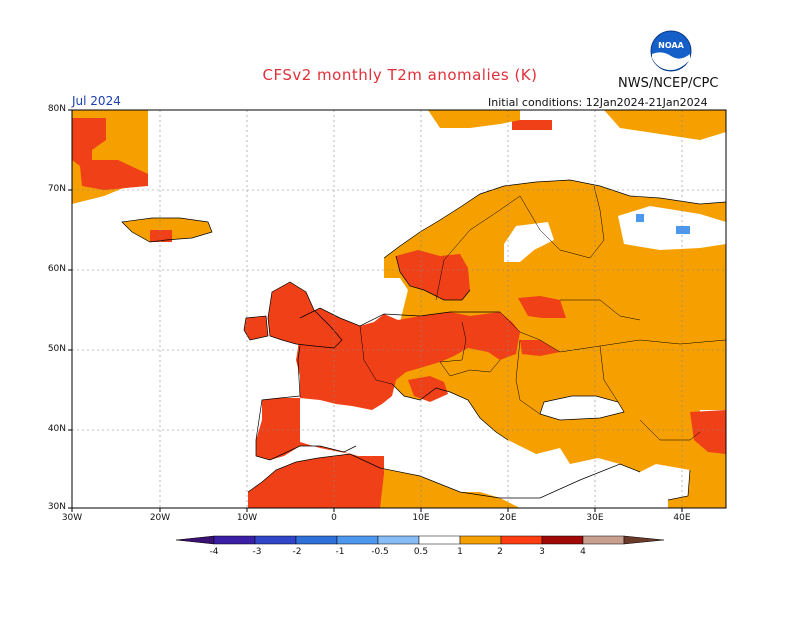 The image size is (800, 618). I want to click on lat-label: 50N, so click(56, 349).